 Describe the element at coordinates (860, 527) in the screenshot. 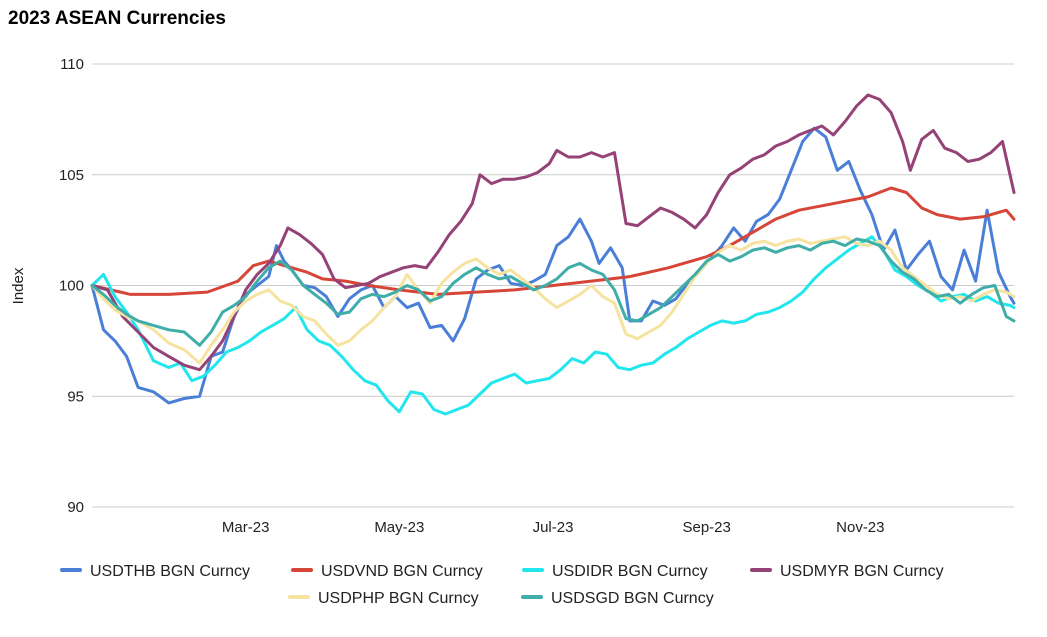

I see `x-tick-label: Nov-23` at that location.